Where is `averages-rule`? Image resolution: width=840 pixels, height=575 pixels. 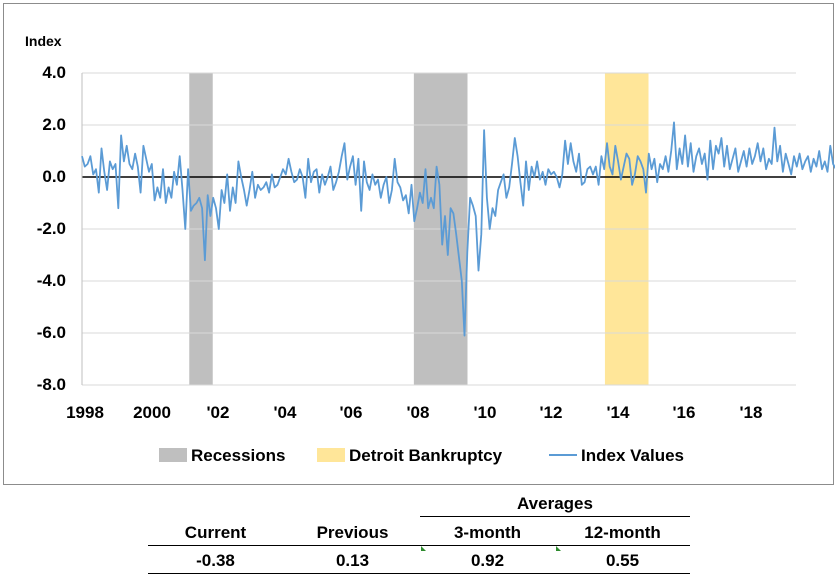
averages-rule is located at coordinates (555, 516).